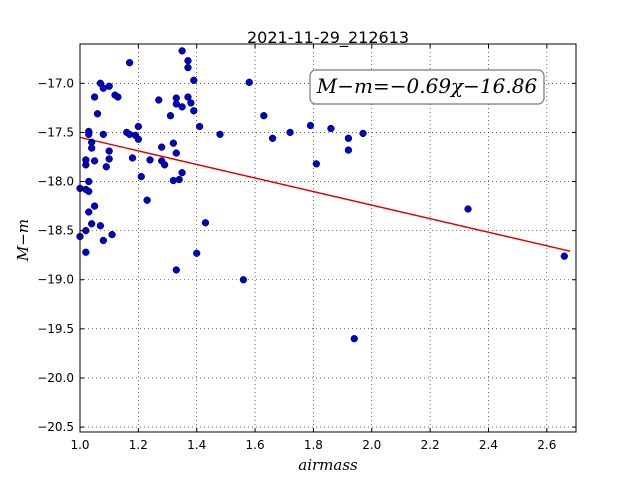 This screenshot has height=480, width=640. What do you see at coordinates (196, 445) in the screenshot?
I see `x-tick-label: 1.4` at bounding box center [196, 445].